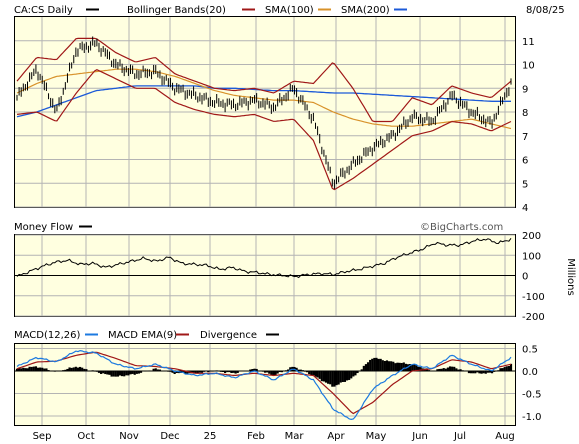 The width and height of the screenshot is (579, 444). Describe the element at coordinates (256, 436) in the screenshot. I see `x-tick-label: Feb` at that location.